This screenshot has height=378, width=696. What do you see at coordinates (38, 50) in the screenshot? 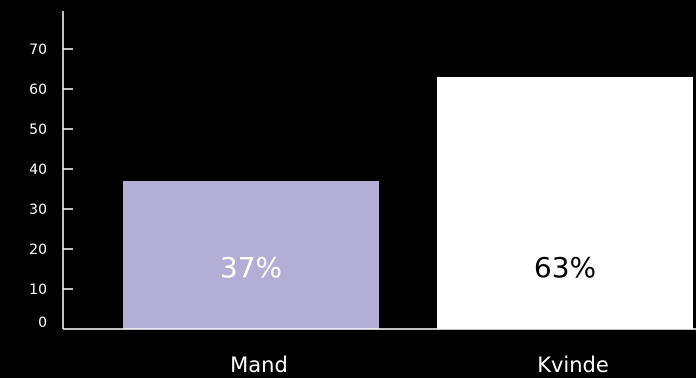
I see `y-tick-label-70: 70` at bounding box center [38, 50].